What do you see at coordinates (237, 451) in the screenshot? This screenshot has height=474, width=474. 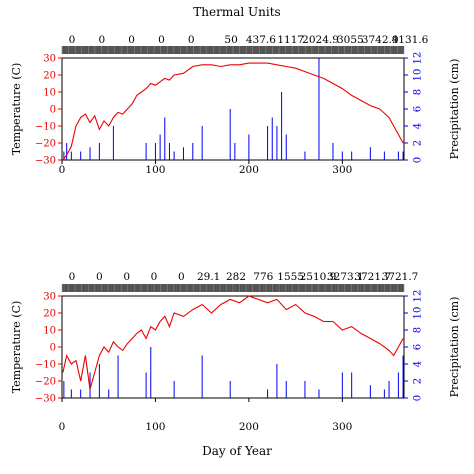 I see `x-axis-label: Day of Year` at bounding box center [237, 451].